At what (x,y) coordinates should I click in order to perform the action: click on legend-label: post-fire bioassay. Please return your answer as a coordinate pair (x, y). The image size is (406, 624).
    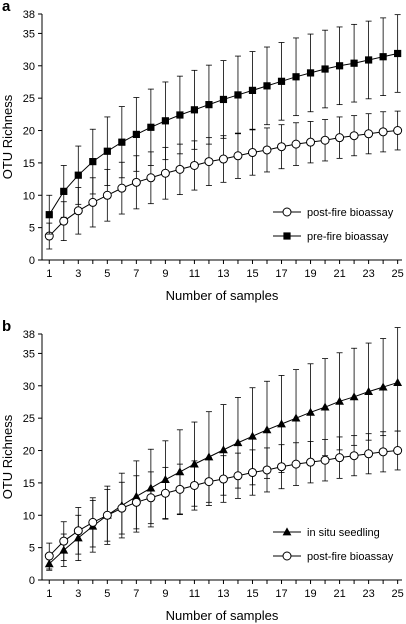
    Looking at the image, I should click on (350, 213).